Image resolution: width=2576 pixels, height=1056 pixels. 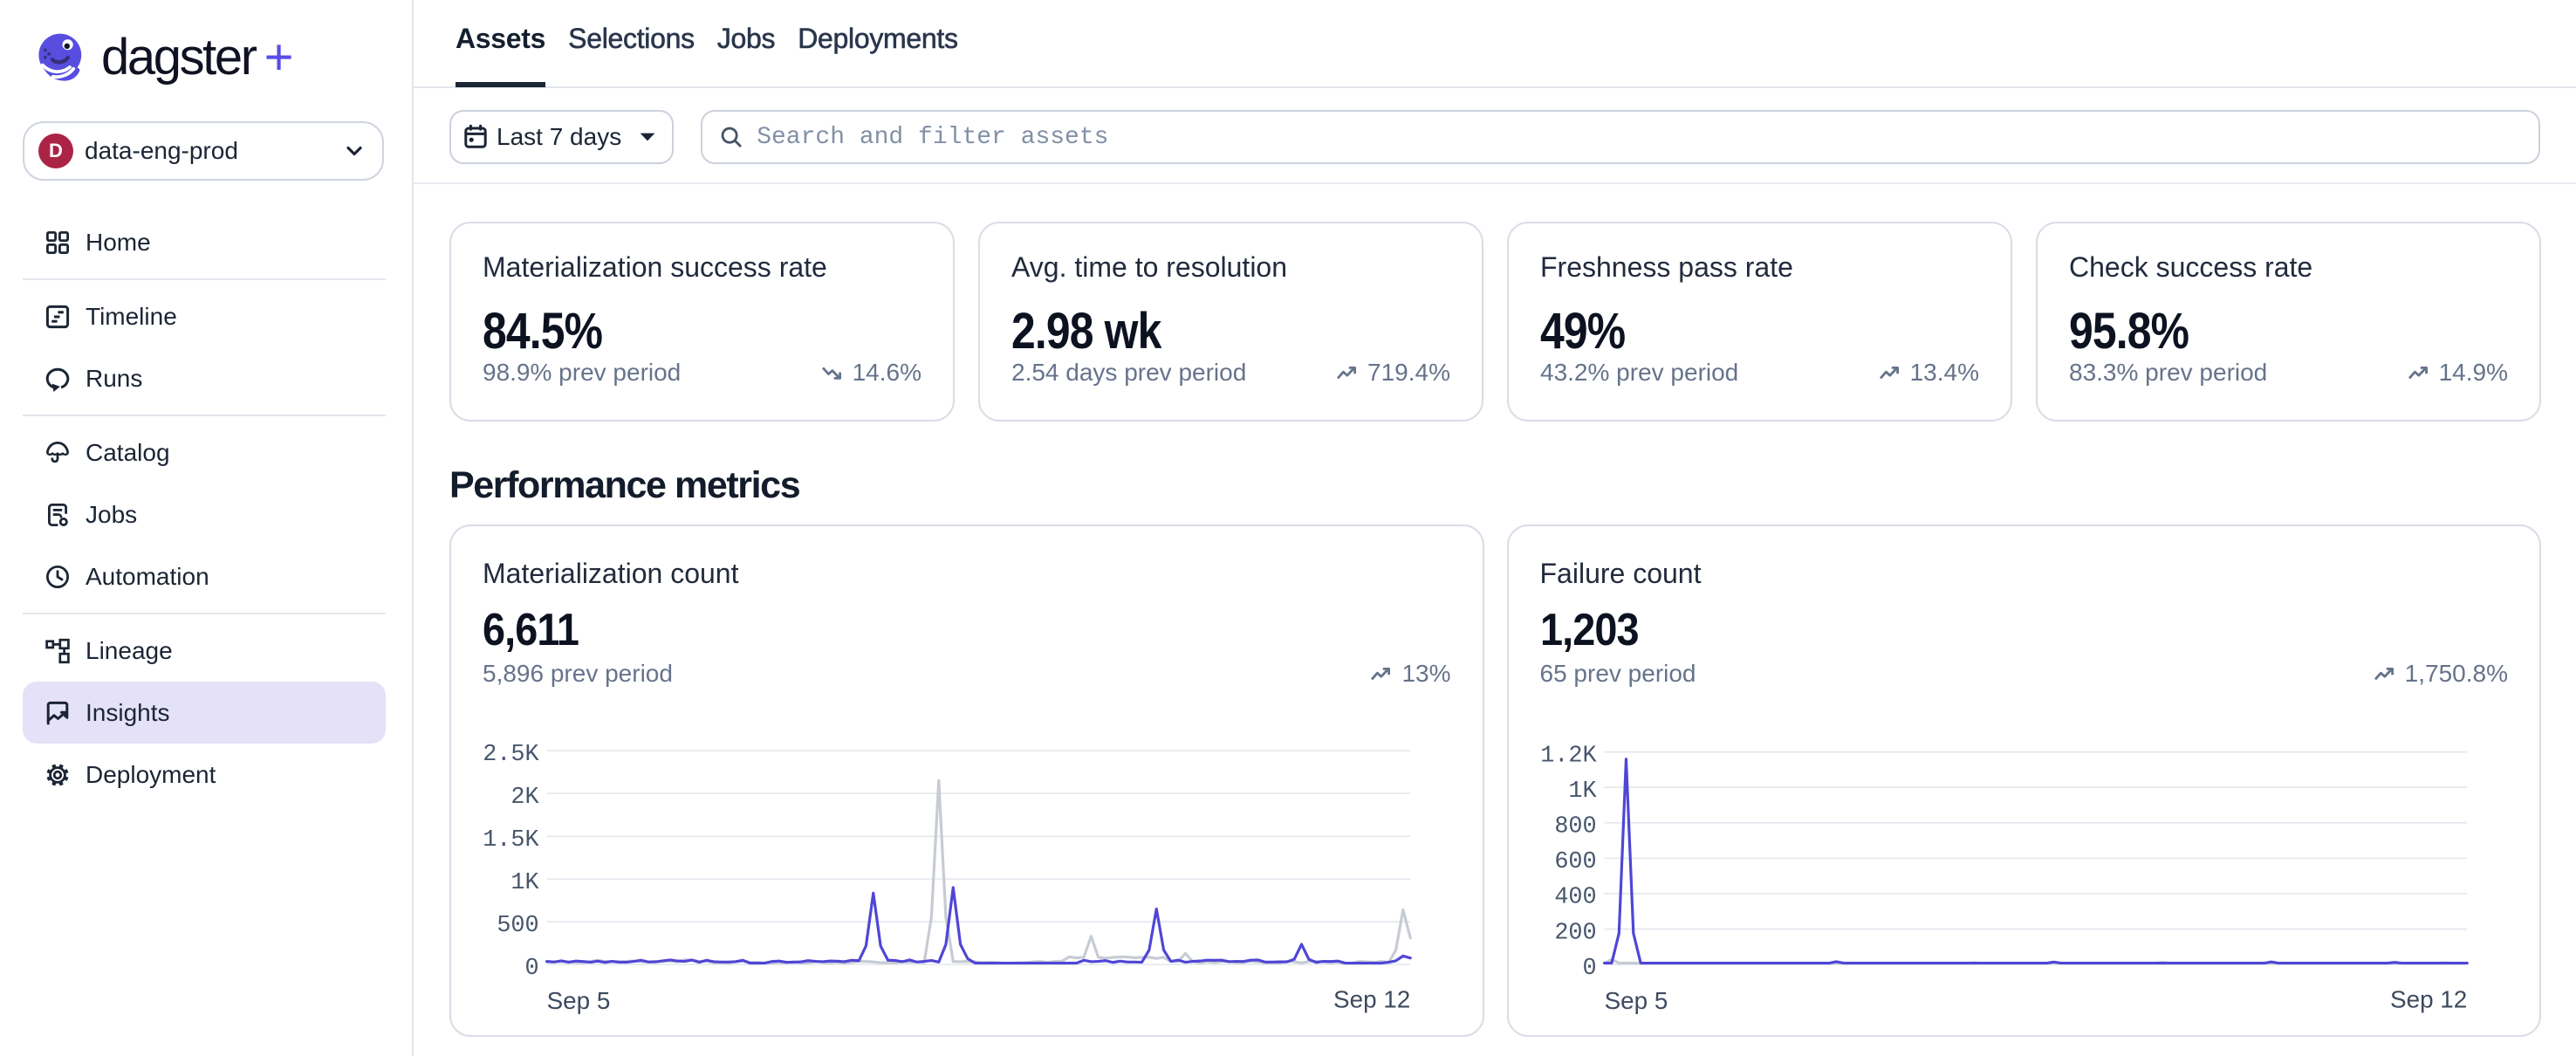 I want to click on svg-text: 1.5K, so click(x=511, y=840).